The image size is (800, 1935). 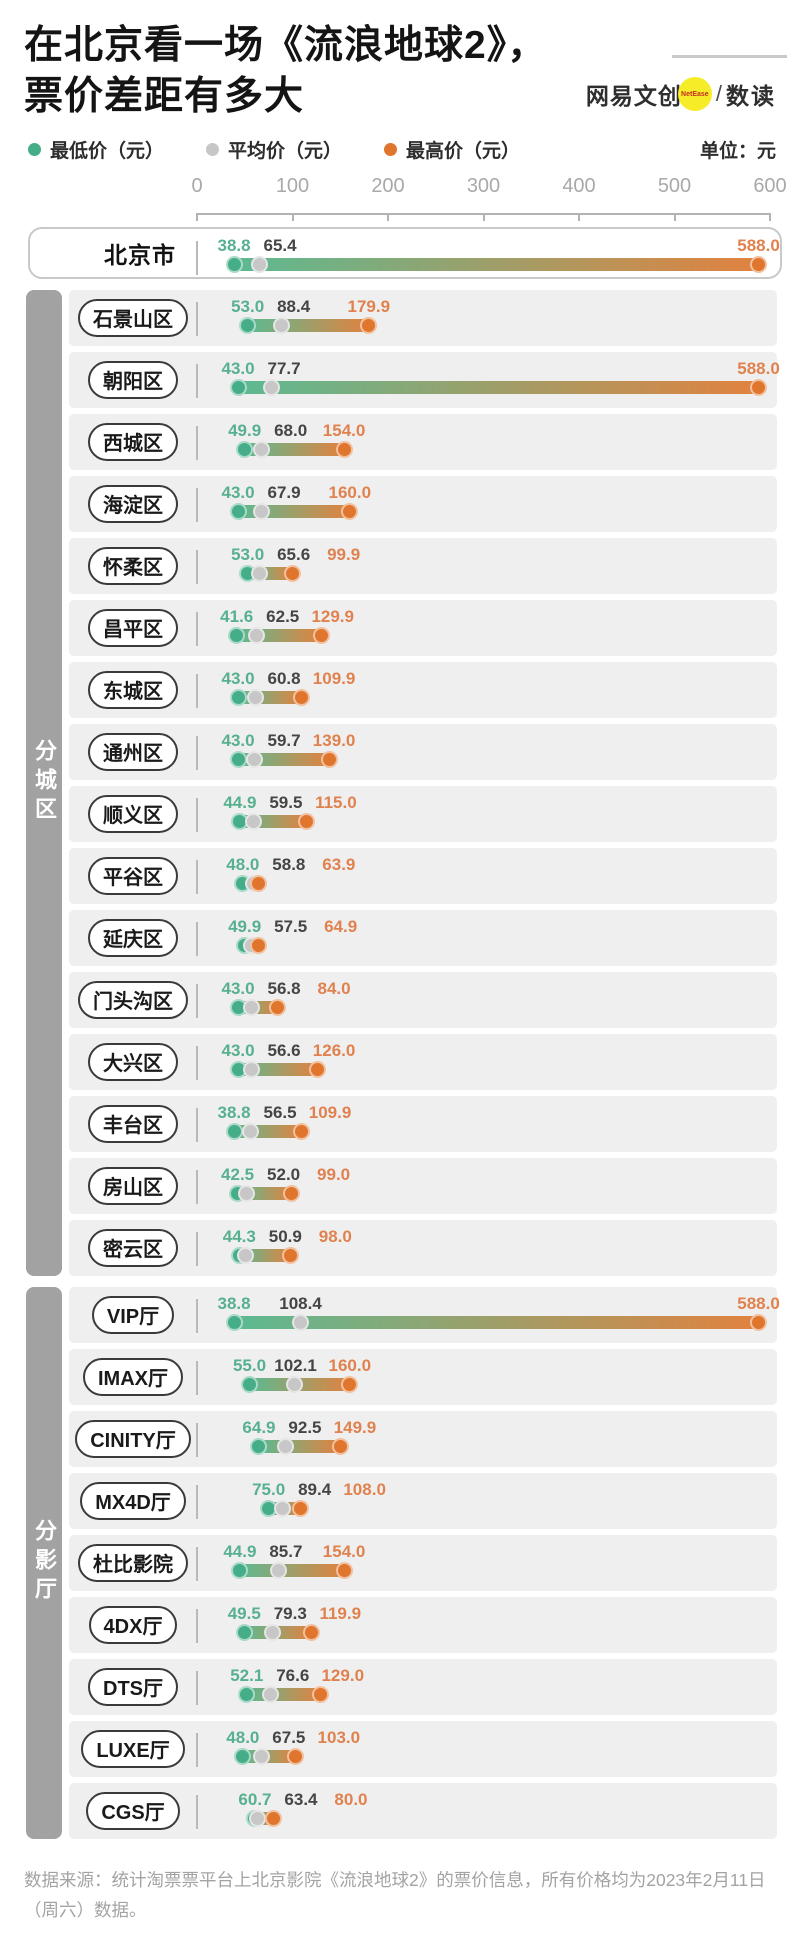 What do you see at coordinates (44, 1563) in the screenshot?
I see `section-sidebar-label: 分影厅` at bounding box center [44, 1563].